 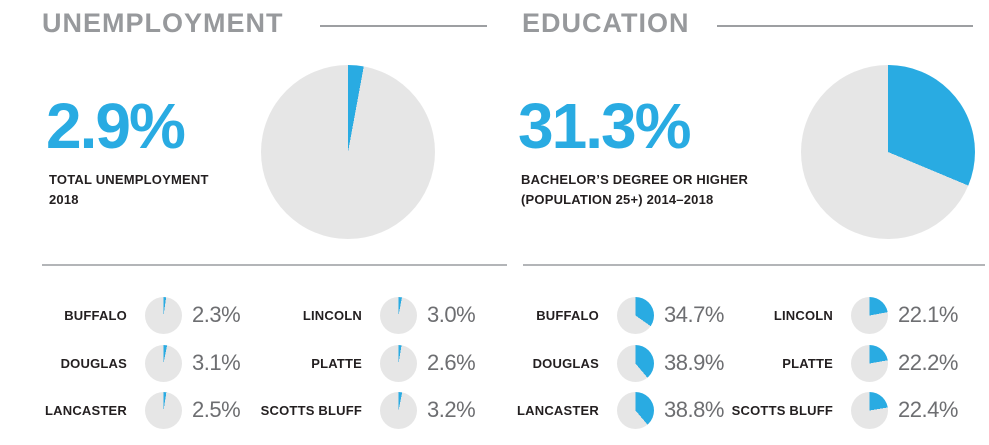 What do you see at coordinates (846, 363) in the screenshot?
I see `county-row: PLATTE 22.2%` at bounding box center [846, 363].